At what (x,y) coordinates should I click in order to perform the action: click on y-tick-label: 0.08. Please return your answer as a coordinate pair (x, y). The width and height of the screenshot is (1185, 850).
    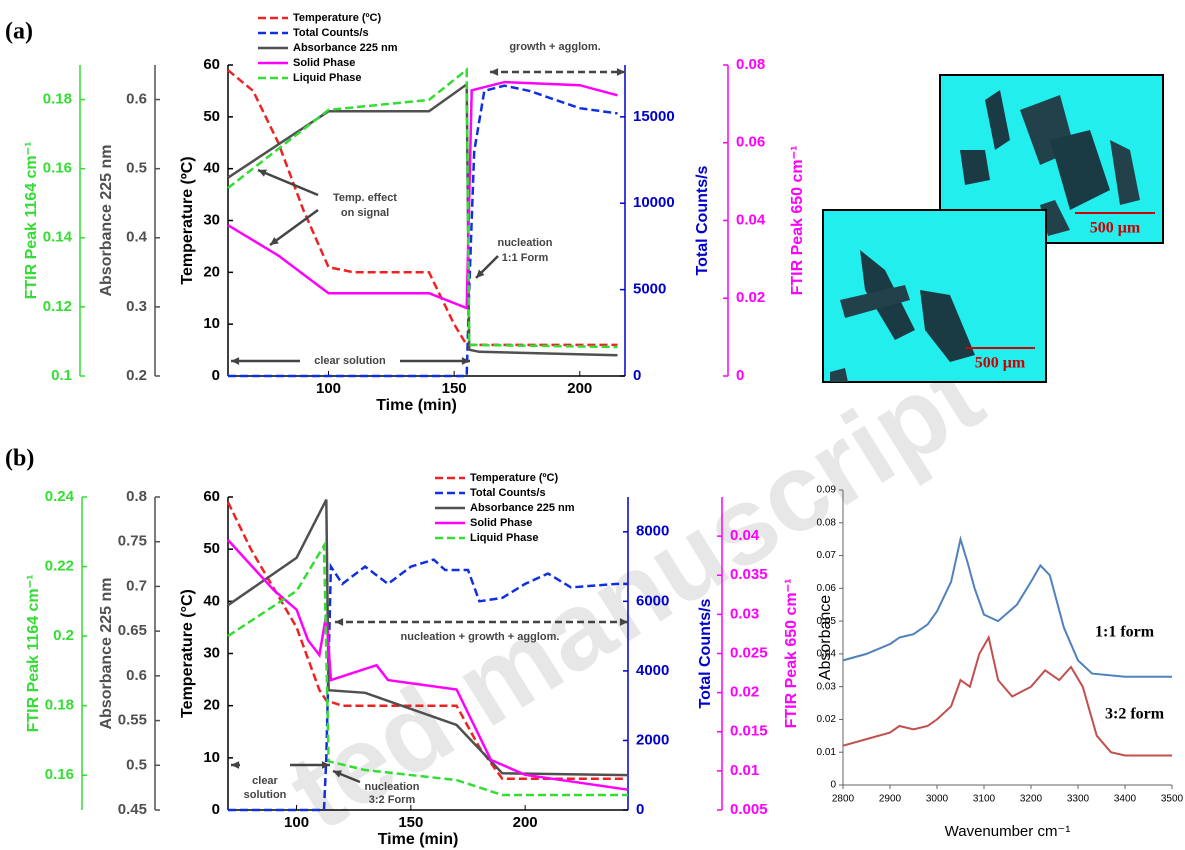
    Looking at the image, I should click on (827, 522).